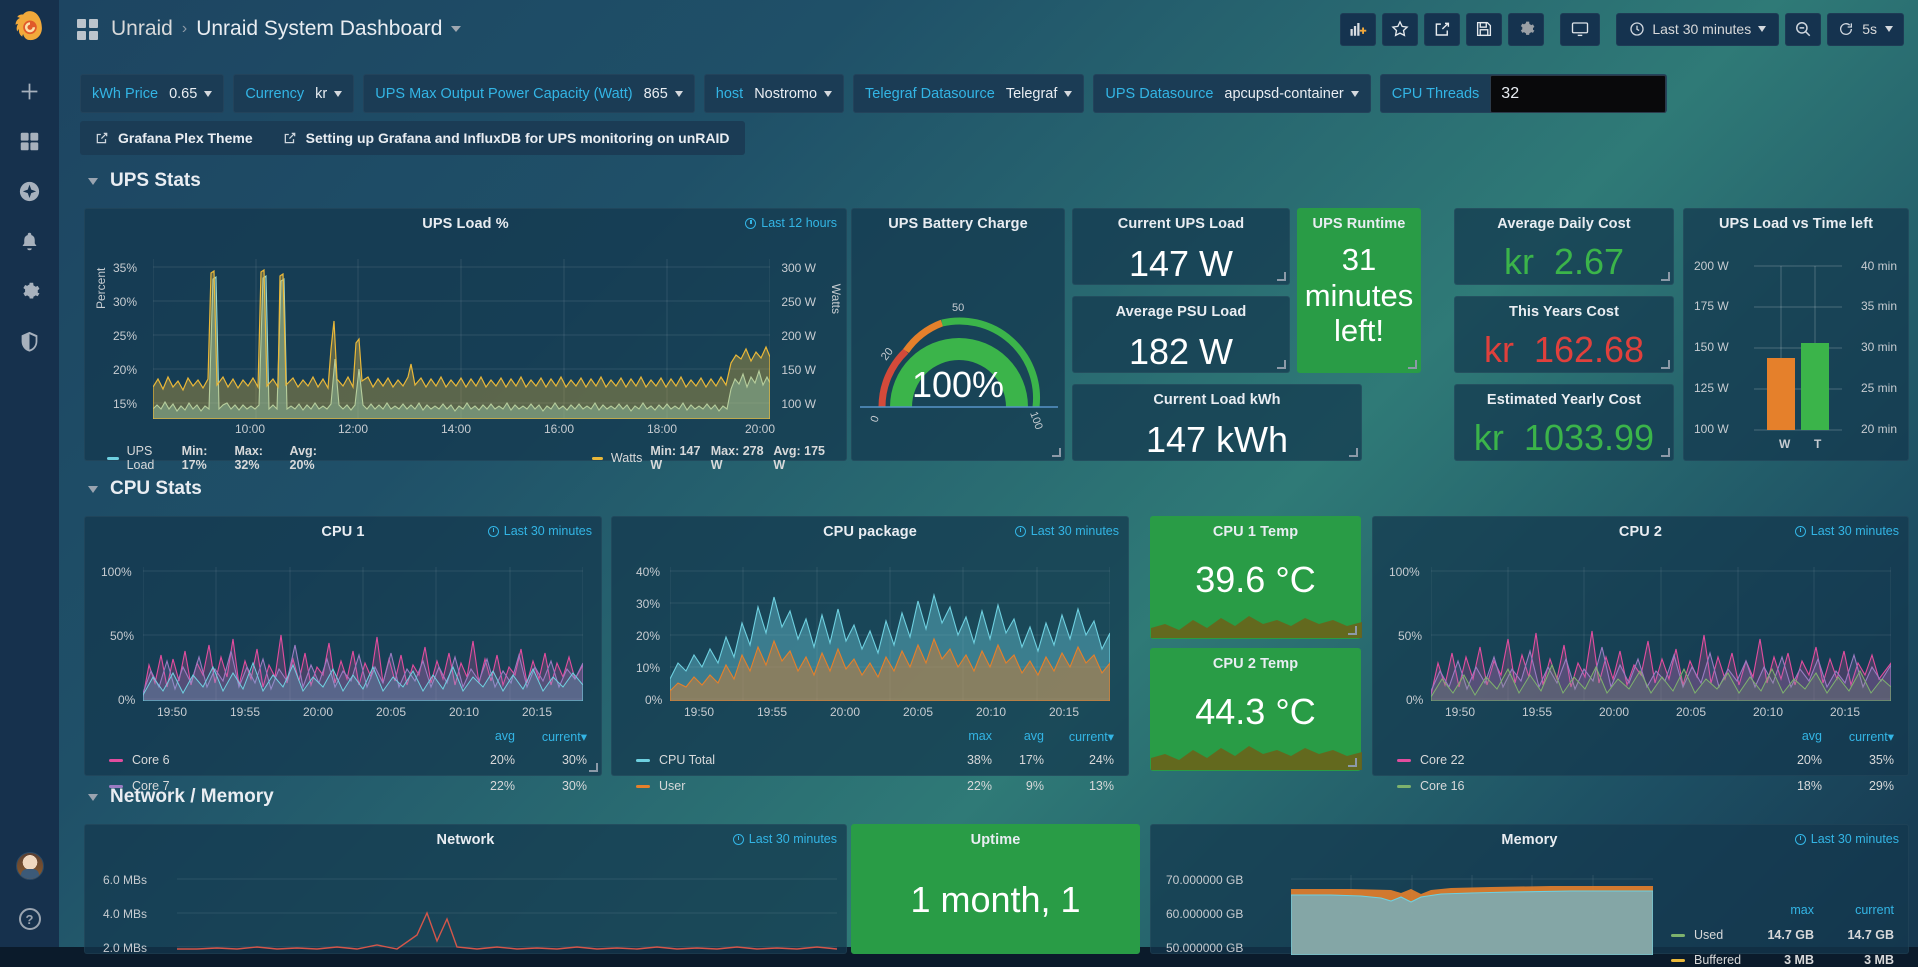 The height and width of the screenshot is (967, 1918). What do you see at coordinates (1400, 29) in the screenshot?
I see `mark-favorite-button` at bounding box center [1400, 29].